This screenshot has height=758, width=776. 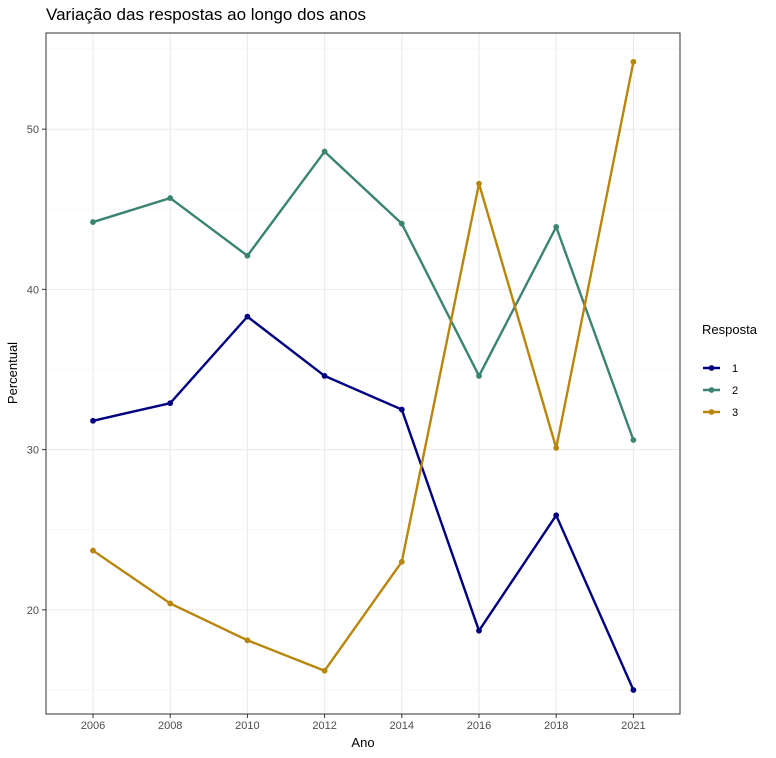 What do you see at coordinates (12, 373) in the screenshot?
I see `y-axis-title: Percentual` at bounding box center [12, 373].